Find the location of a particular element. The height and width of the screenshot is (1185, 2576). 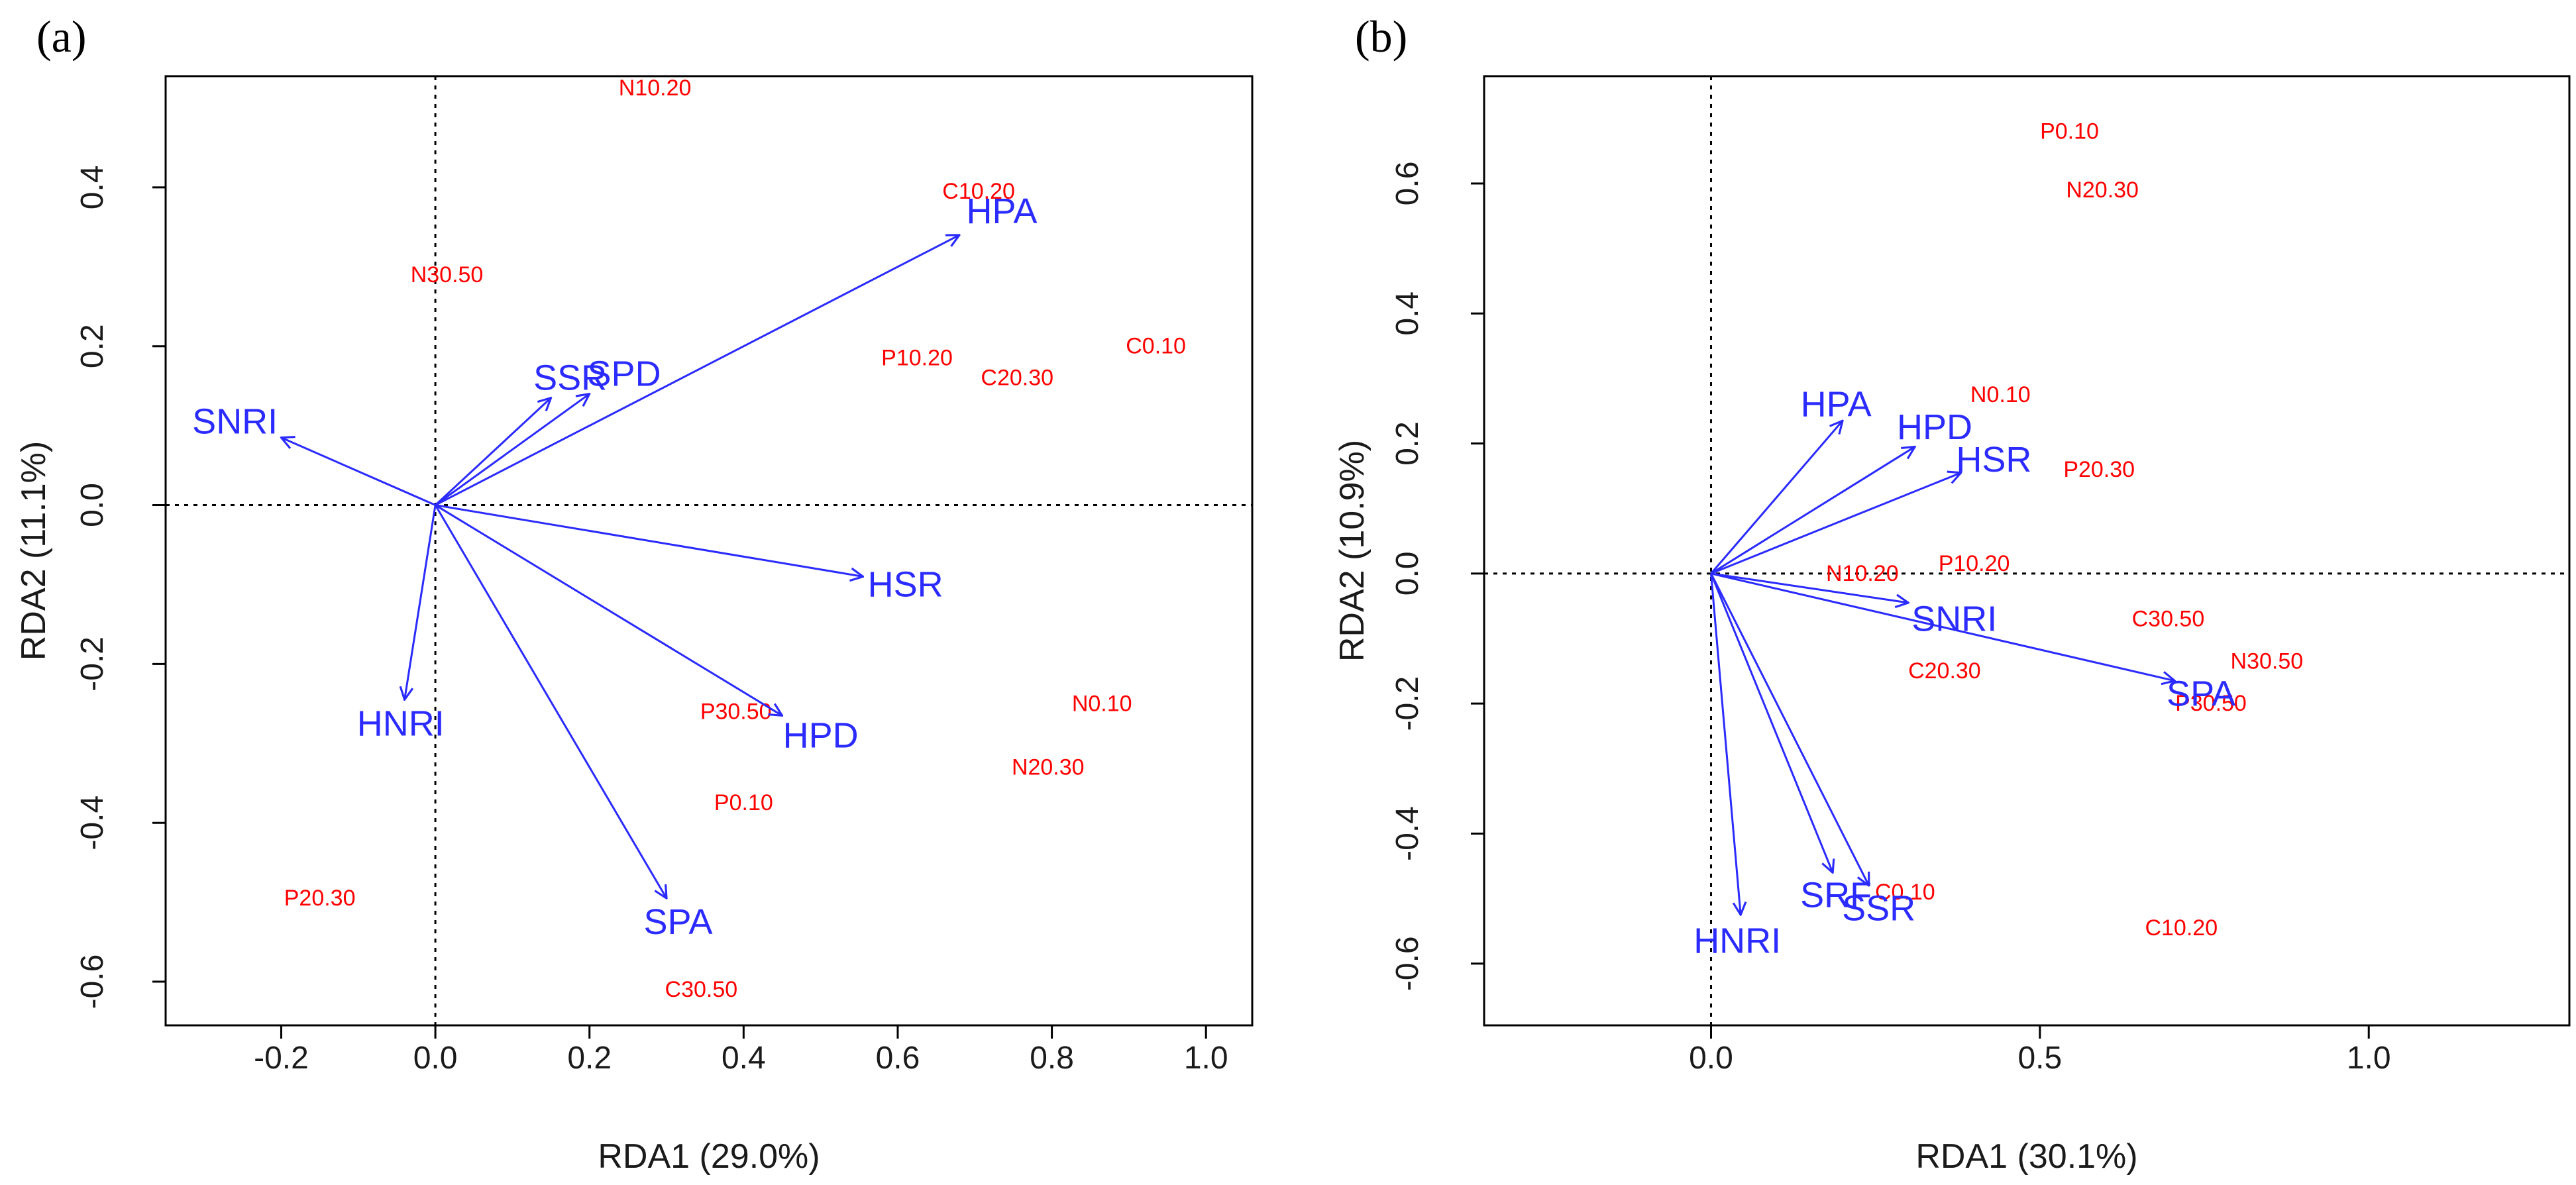

x-tick-label: 0.2 is located at coordinates (589, 1058).